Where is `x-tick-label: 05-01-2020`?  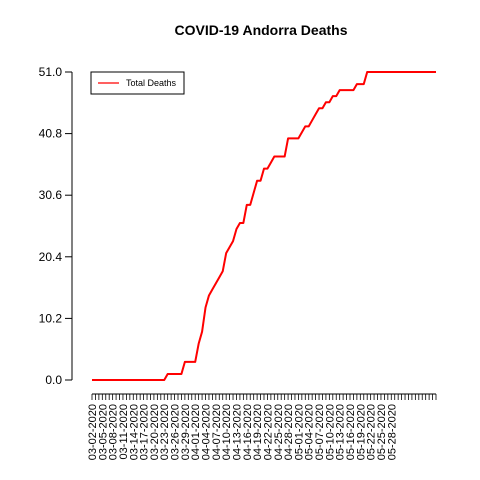
x-tick-label: 05-01-2020 is located at coordinates (299, 432).